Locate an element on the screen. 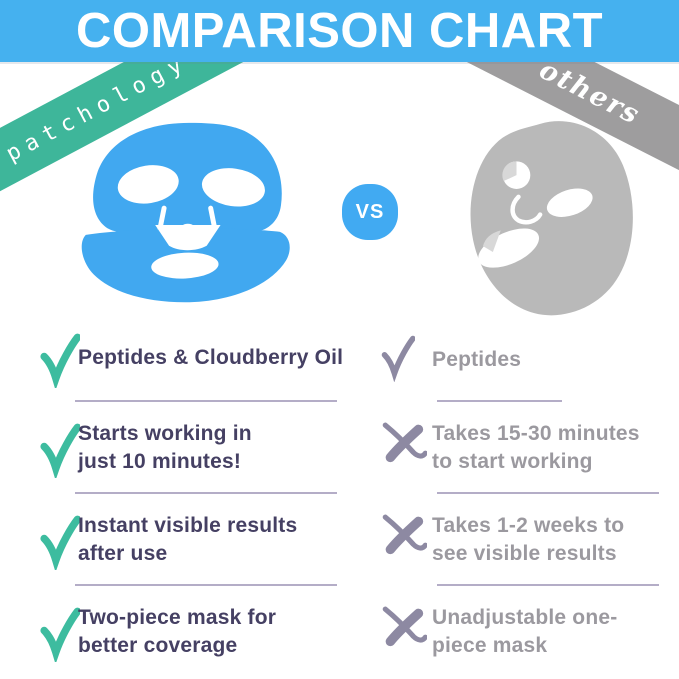  patchology-mask-graphic is located at coordinates (185, 212).